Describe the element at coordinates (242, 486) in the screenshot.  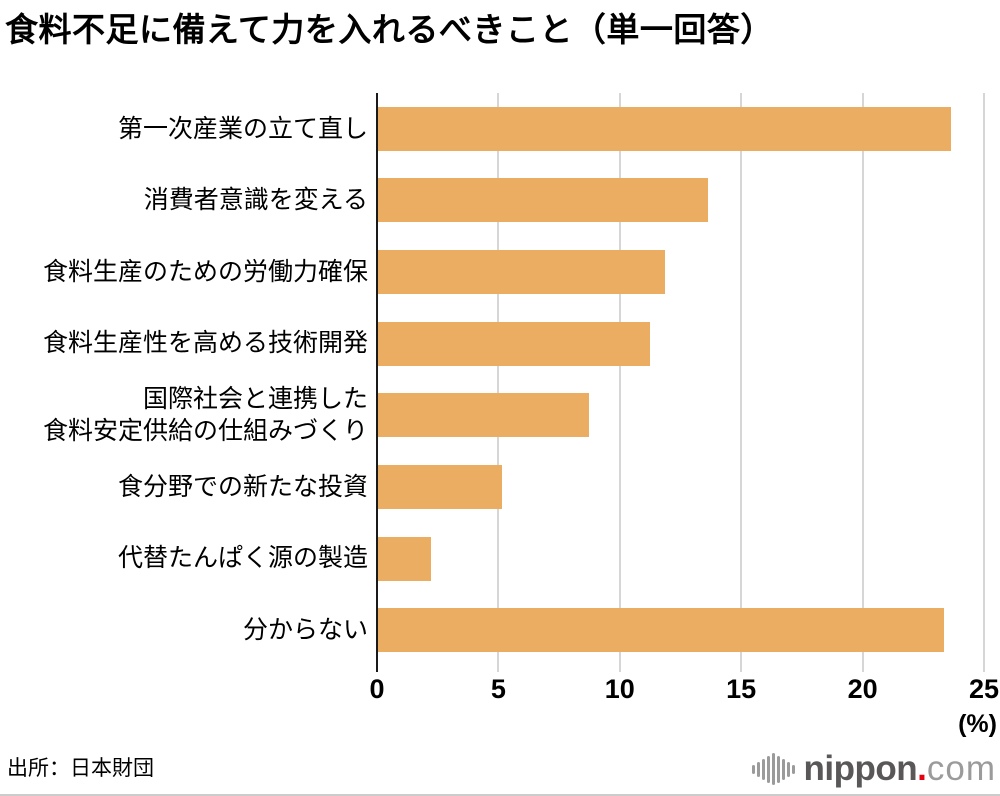
I see `category-label: 食分野での新たな投資` at that location.